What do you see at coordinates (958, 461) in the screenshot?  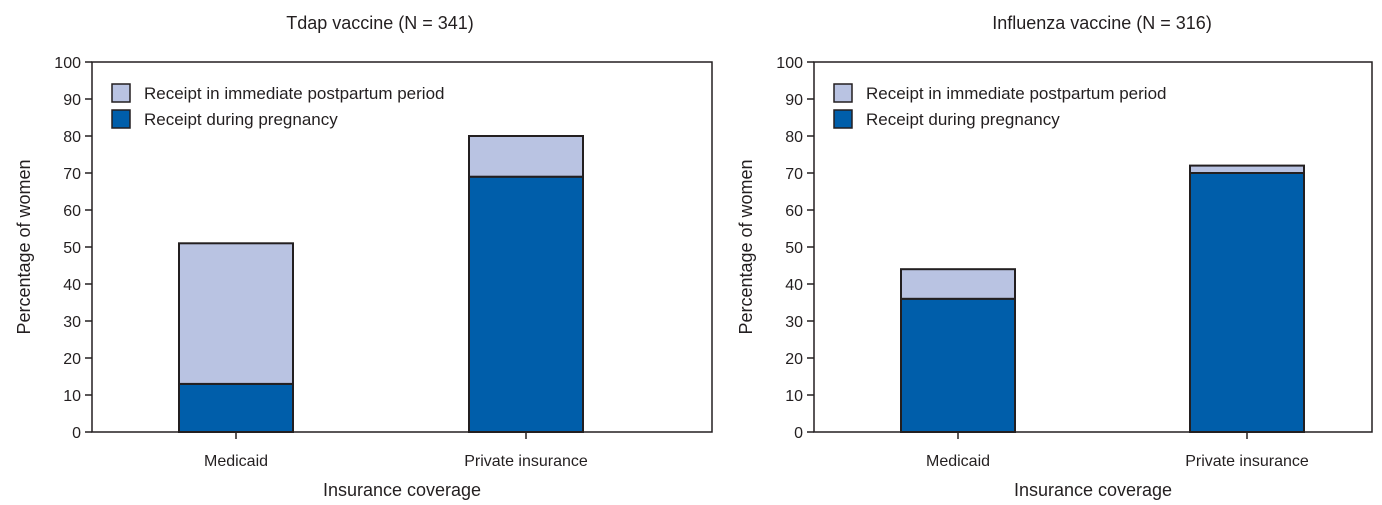 I see `influenza-x-tick-label: Medicaid` at bounding box center [958, 461].